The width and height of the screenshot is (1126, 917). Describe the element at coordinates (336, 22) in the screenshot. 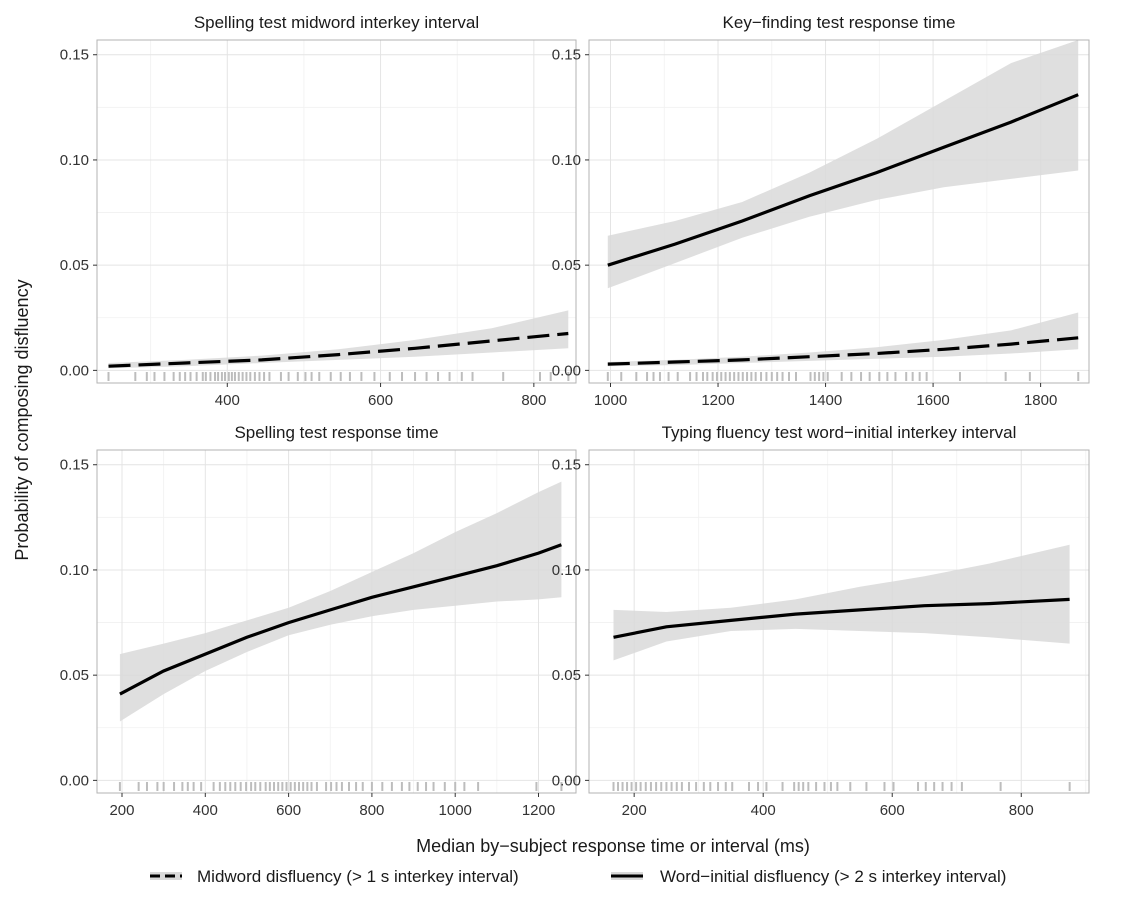

I see `panel-title: Spelling test midword interkey interval` at that location.